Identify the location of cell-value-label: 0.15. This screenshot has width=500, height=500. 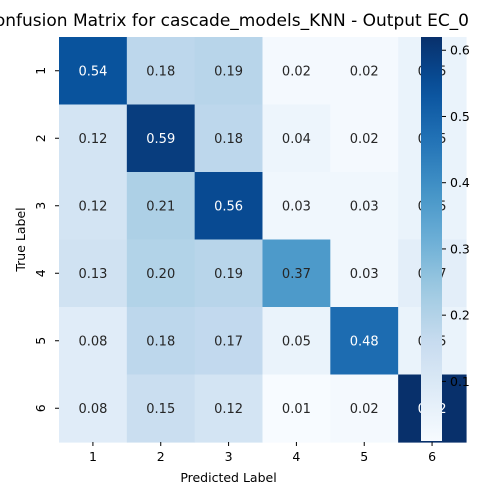
(160, 409).